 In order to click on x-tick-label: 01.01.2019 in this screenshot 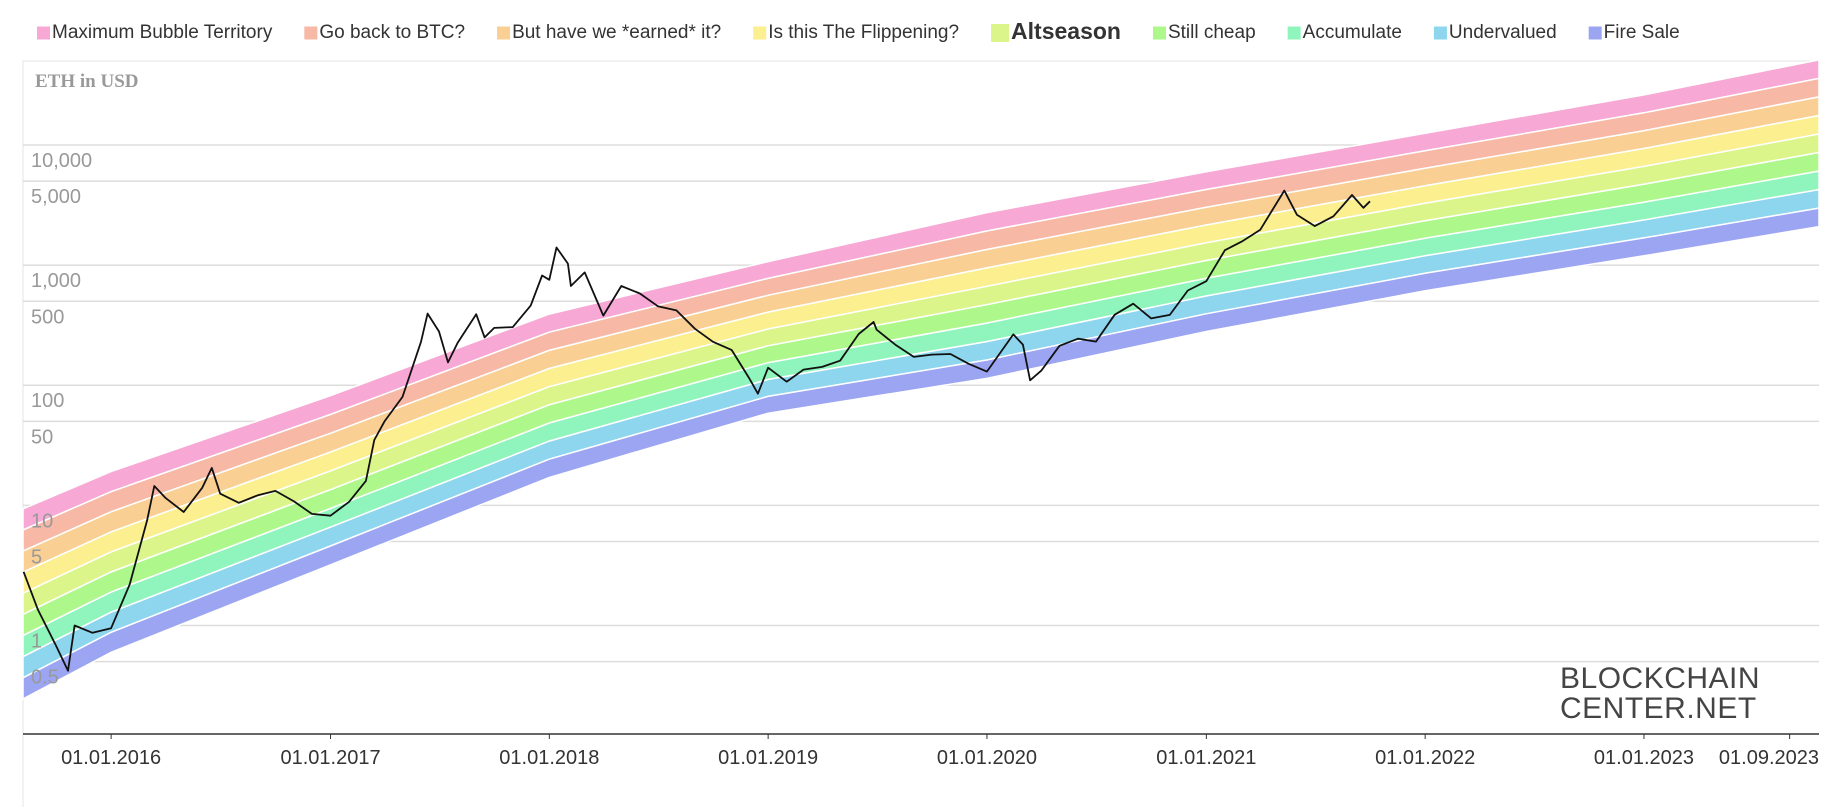, I will do `click(768, 758)`.